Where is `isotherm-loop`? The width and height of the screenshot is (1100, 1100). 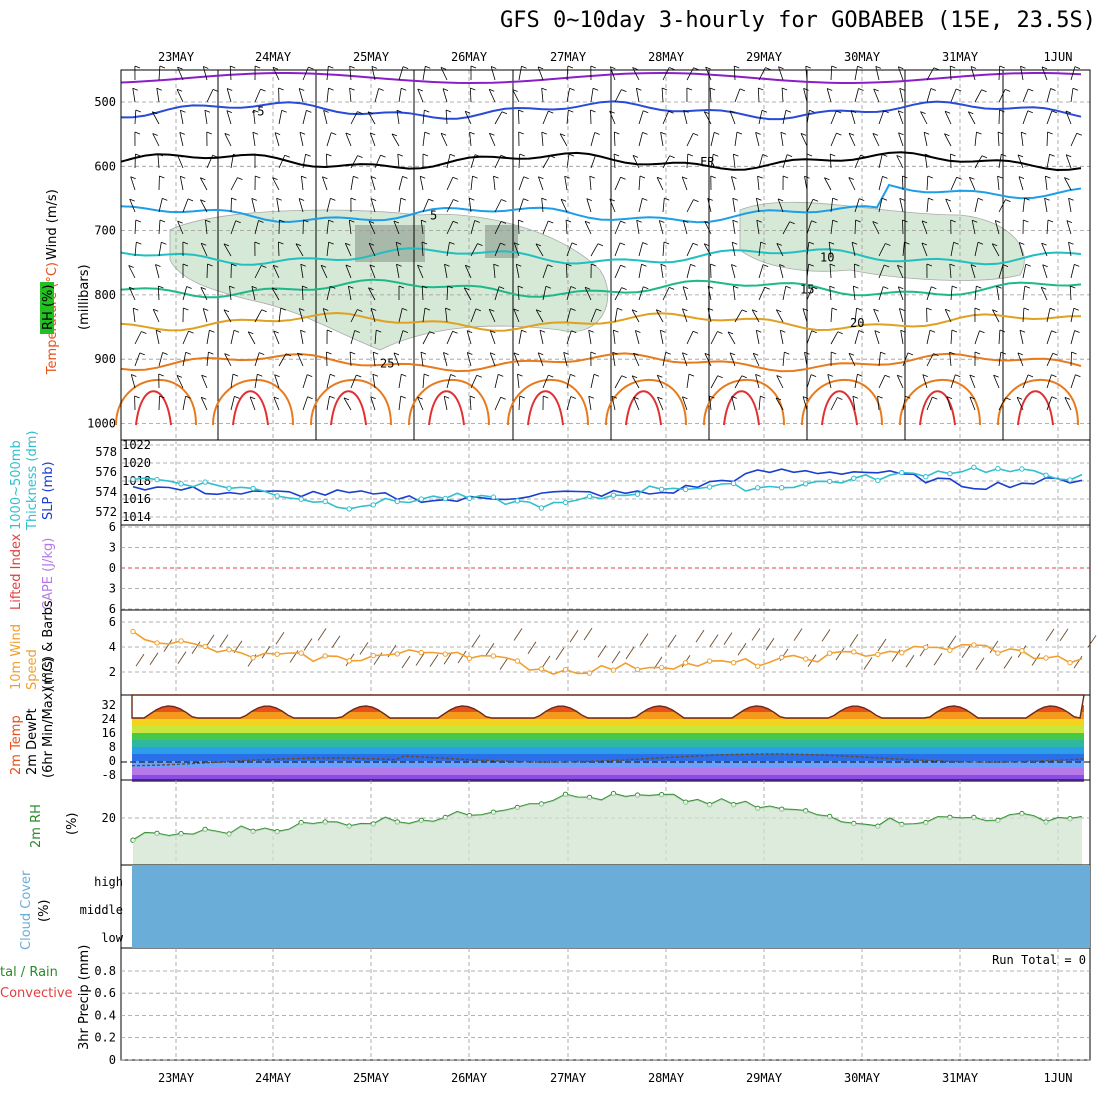 isotherm-loop is located at coordinates (250, 408).